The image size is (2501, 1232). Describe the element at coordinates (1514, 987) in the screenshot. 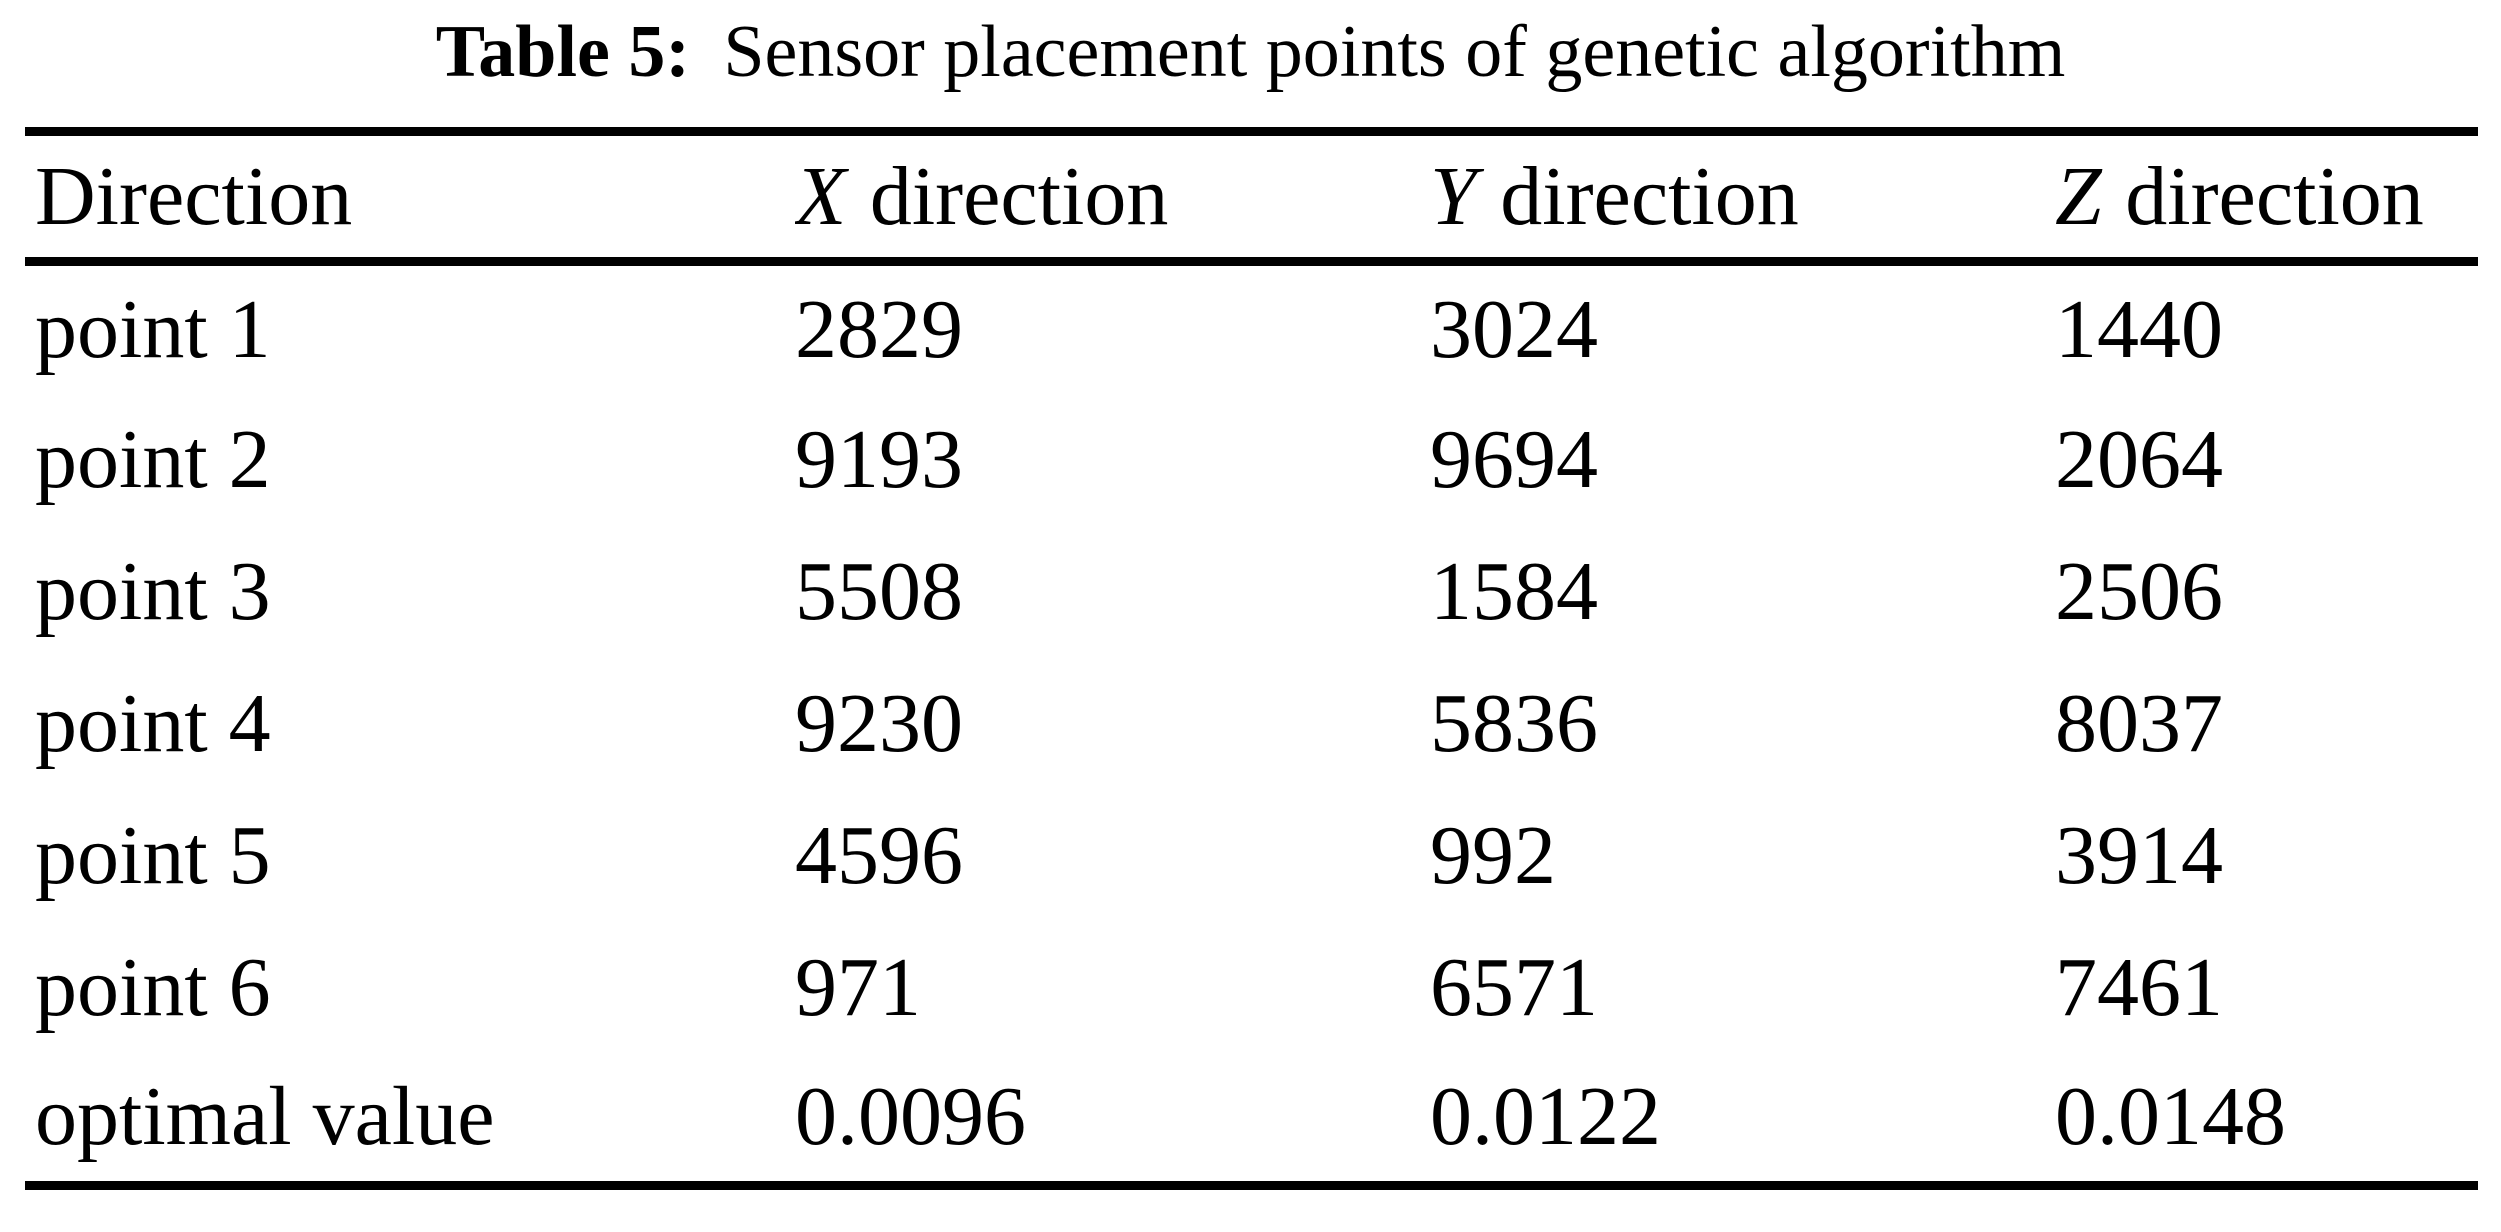

I see `value-cell-y: 6571` at that location.